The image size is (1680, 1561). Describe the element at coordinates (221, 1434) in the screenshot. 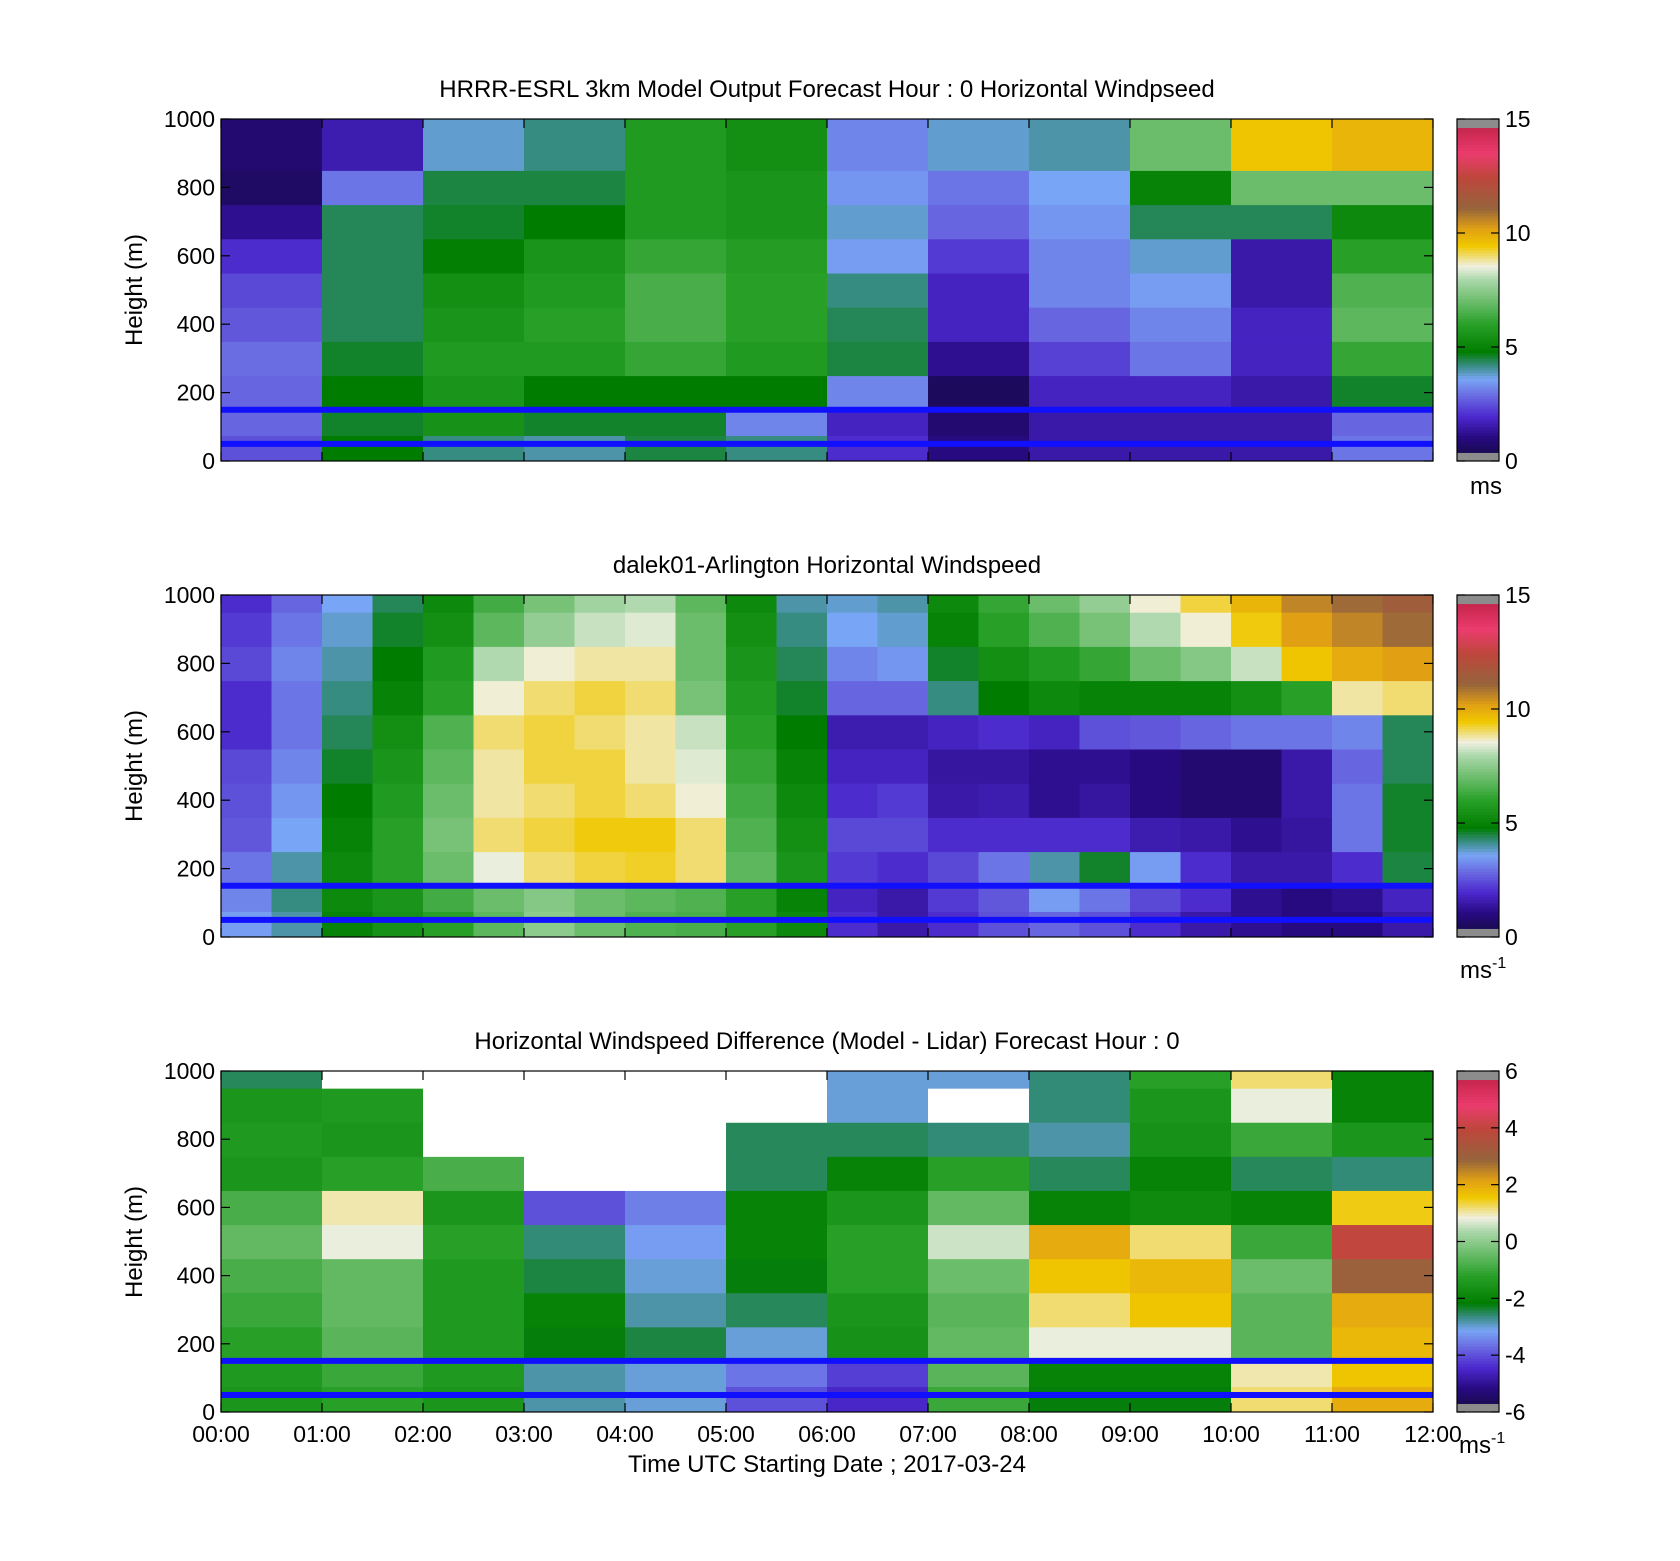

I see `x-tick-label: 00:00` at that location.